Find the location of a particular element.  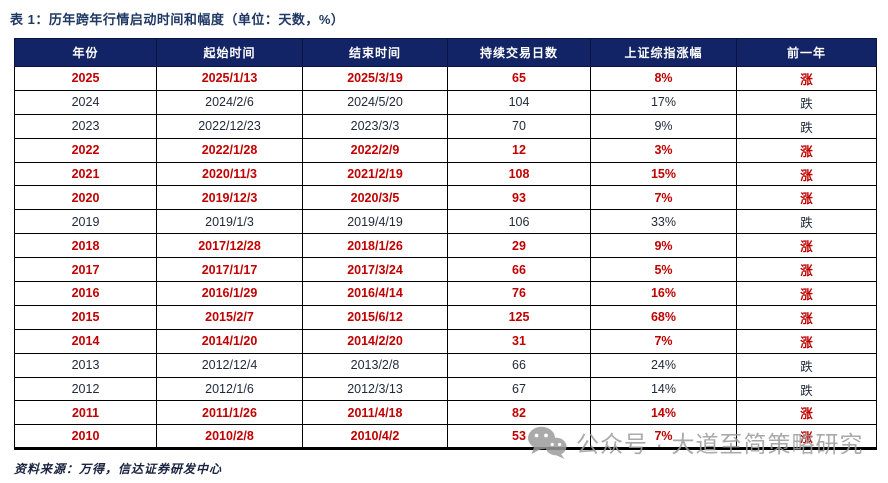

table-row: 2014 2014/1/20 2014/2/20 31 7% 涨 is located at coordinates (445, 341).